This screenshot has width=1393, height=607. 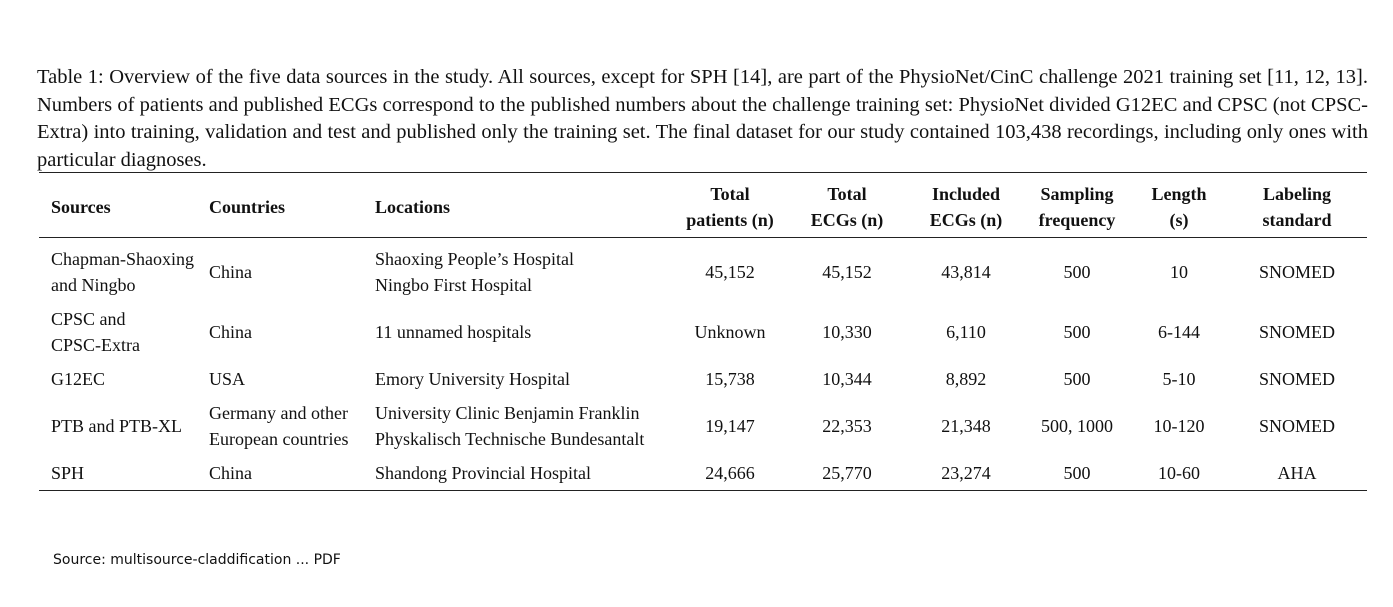 I want to click on cell-total-patients: 45,152, so click(x=730, y=272).